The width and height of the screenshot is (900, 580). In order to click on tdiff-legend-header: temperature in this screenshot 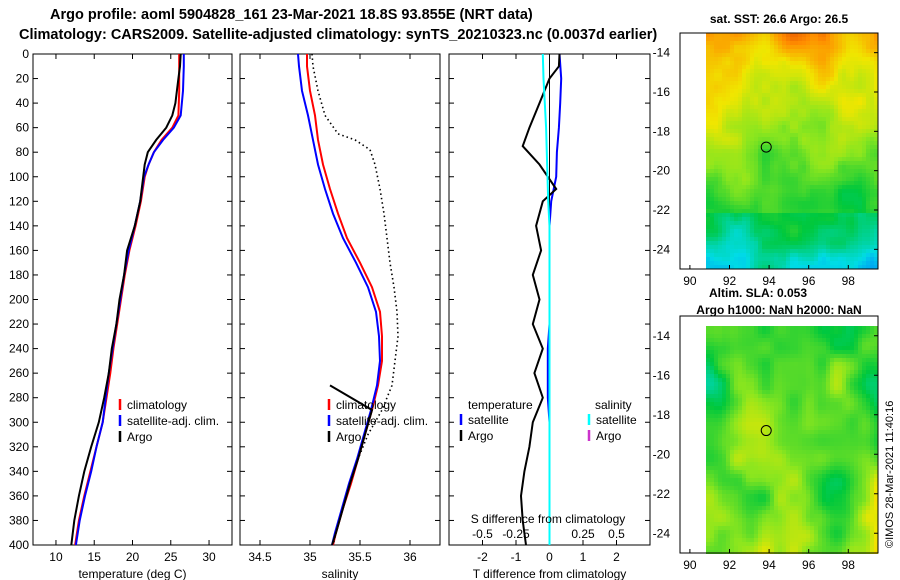, I will do `click(500, 405)`.